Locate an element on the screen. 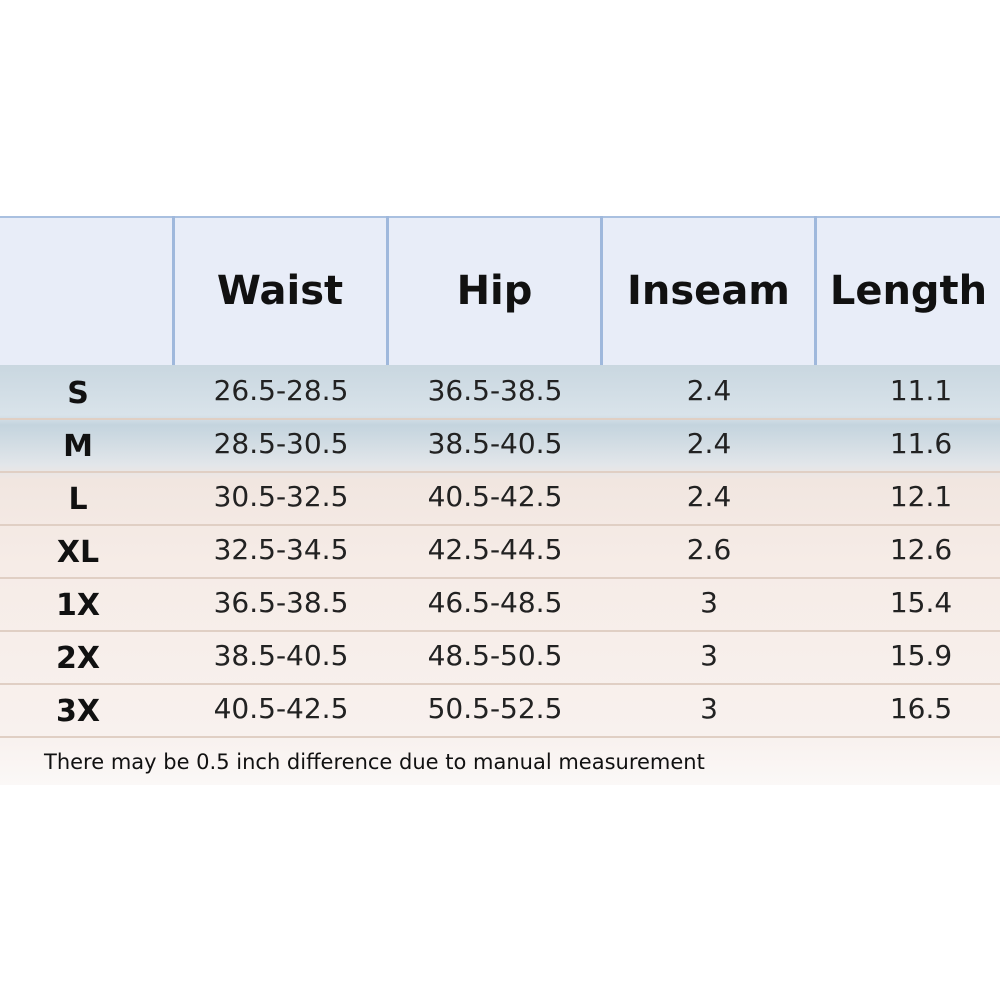  header-row is located at coordinates (500, 290).